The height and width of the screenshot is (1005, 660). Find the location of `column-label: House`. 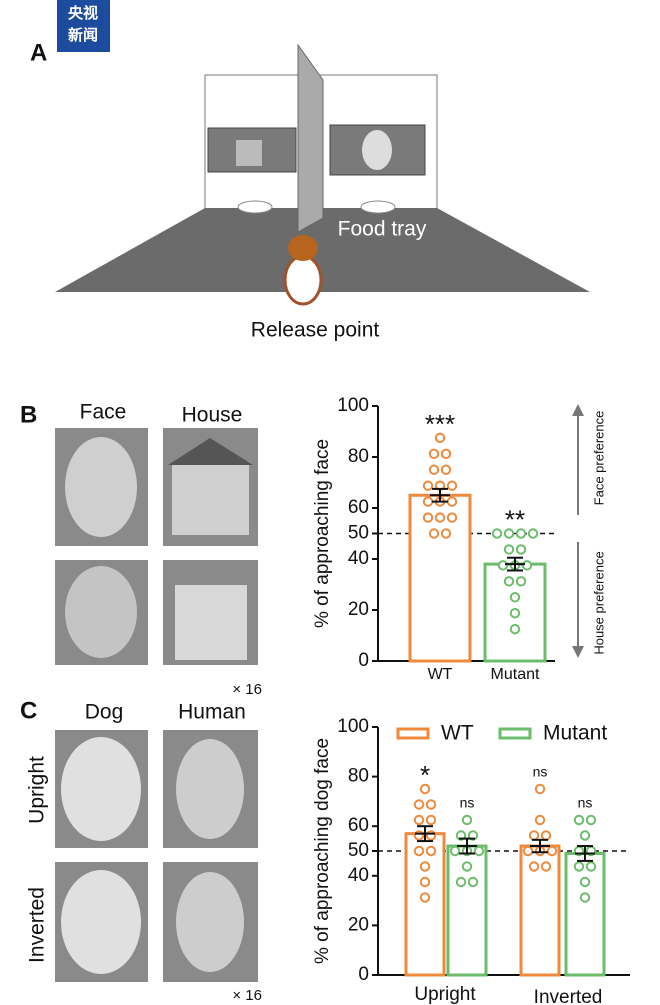

column-label: House is located at coordinates (212, 415).